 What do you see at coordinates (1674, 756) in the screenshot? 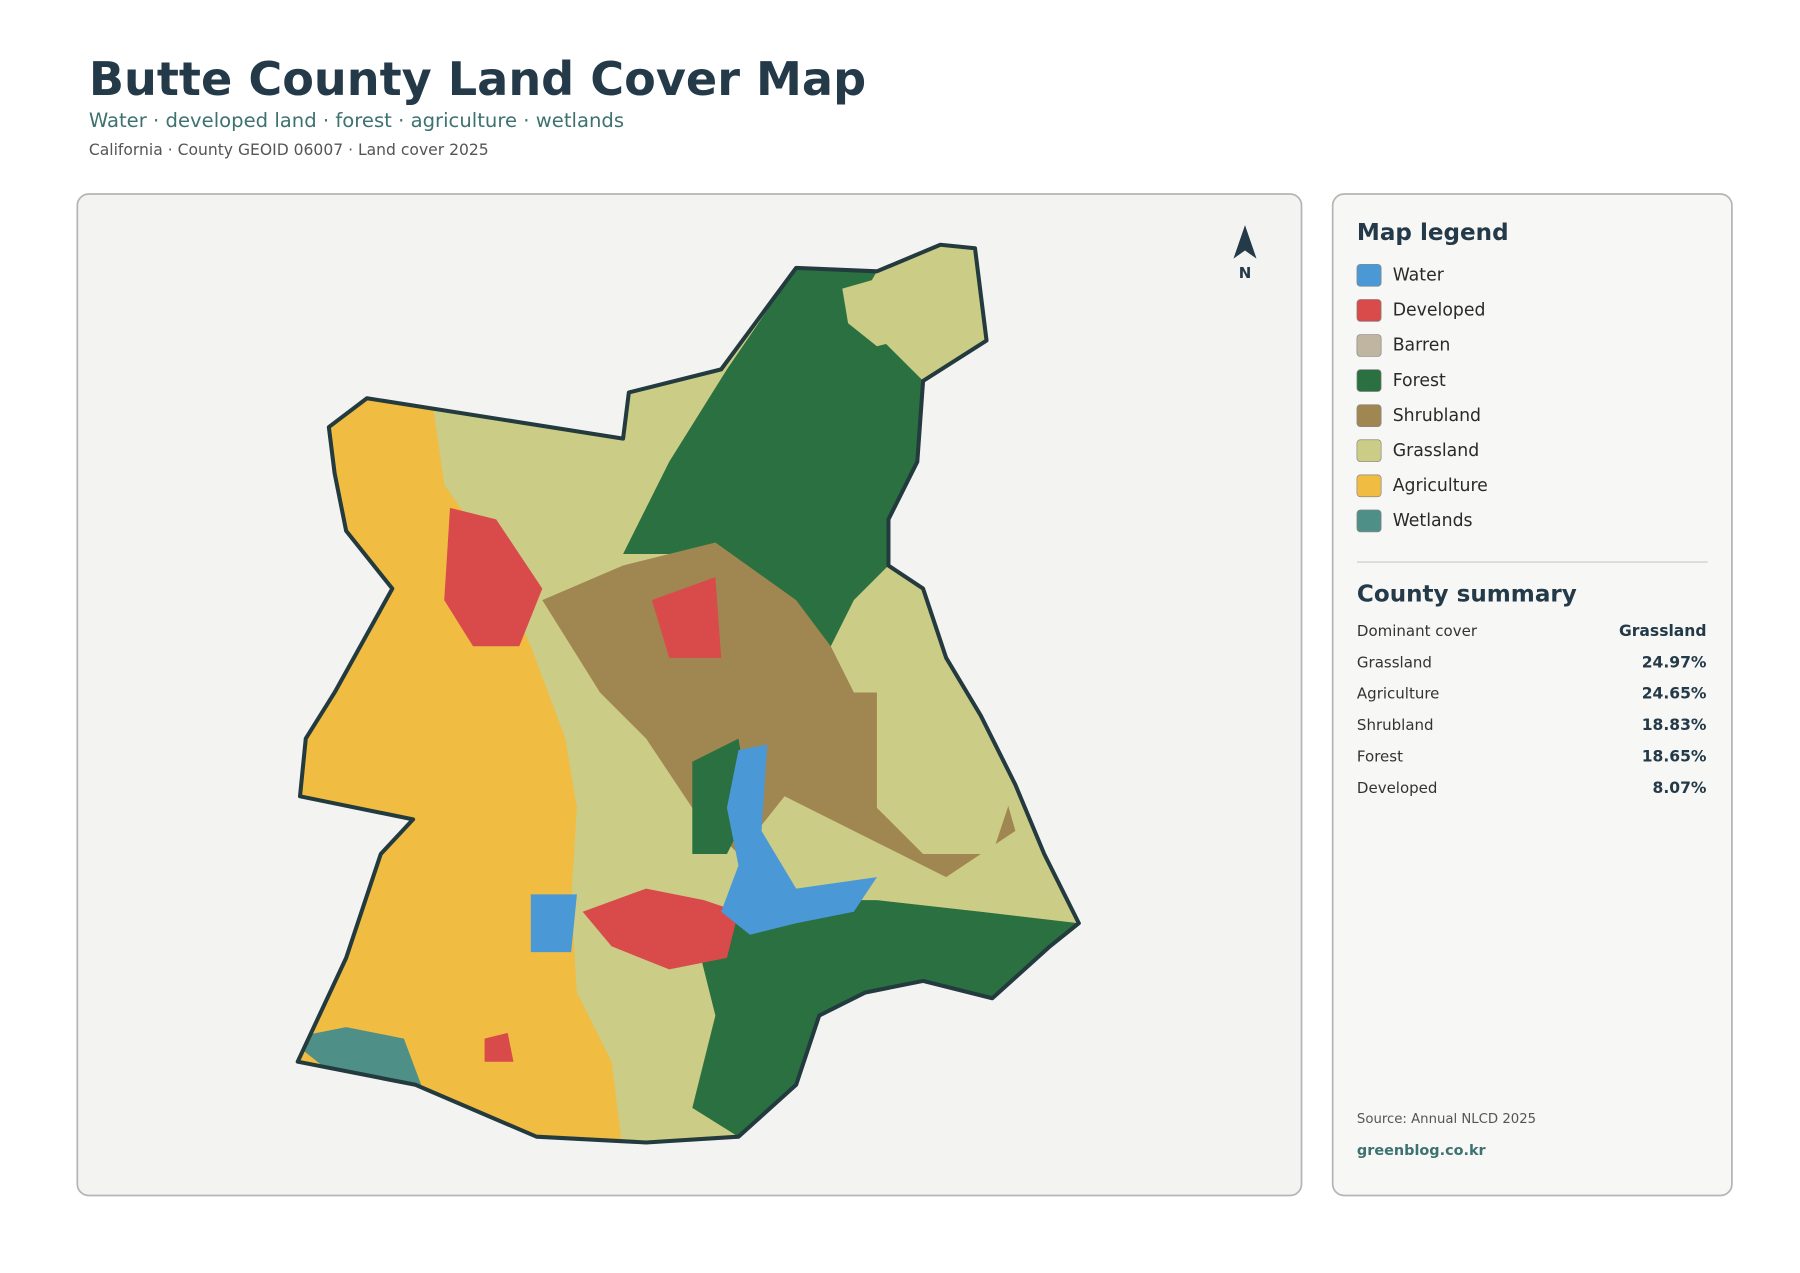
I see `summary-value: 18.65%` at bounding box center [1674, 756].